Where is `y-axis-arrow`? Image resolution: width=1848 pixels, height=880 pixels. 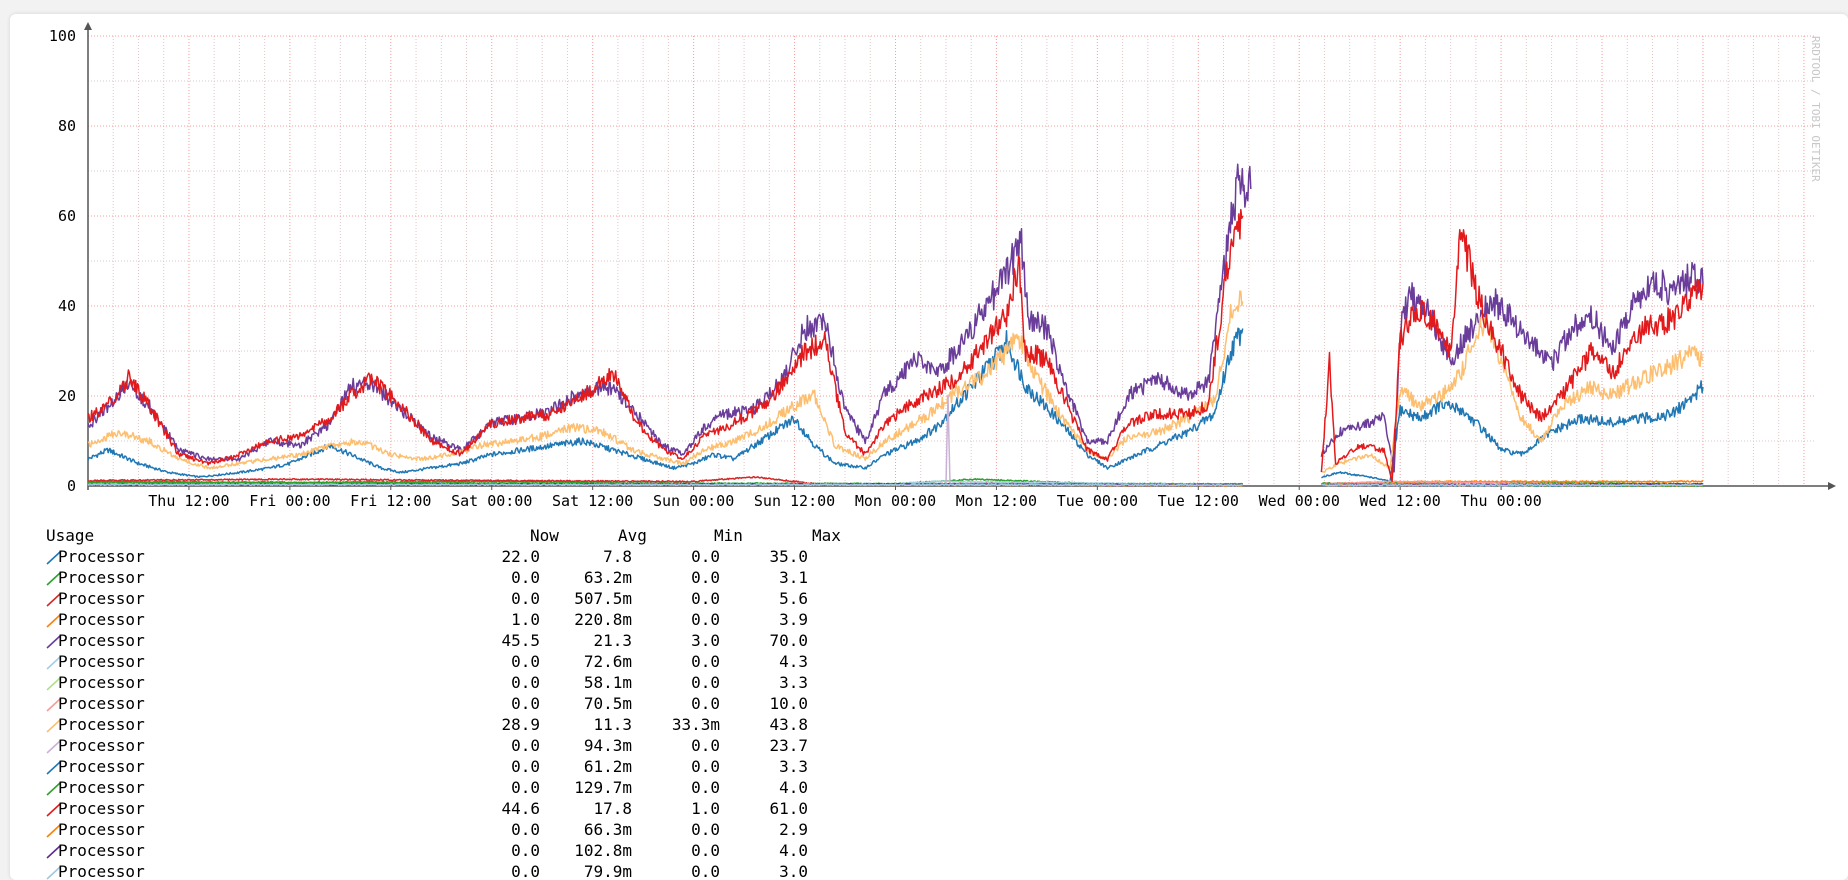 y-axis-arrow is located at coordinates (88, 26).